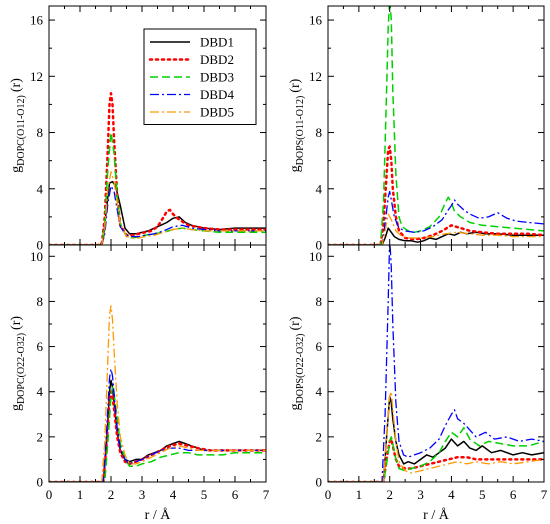 This screenshot has height=524, width=550. Describe the element at coordinates (217, 112) in the screenshot. I see `legend-label-dbd5: DBD5` at that location.